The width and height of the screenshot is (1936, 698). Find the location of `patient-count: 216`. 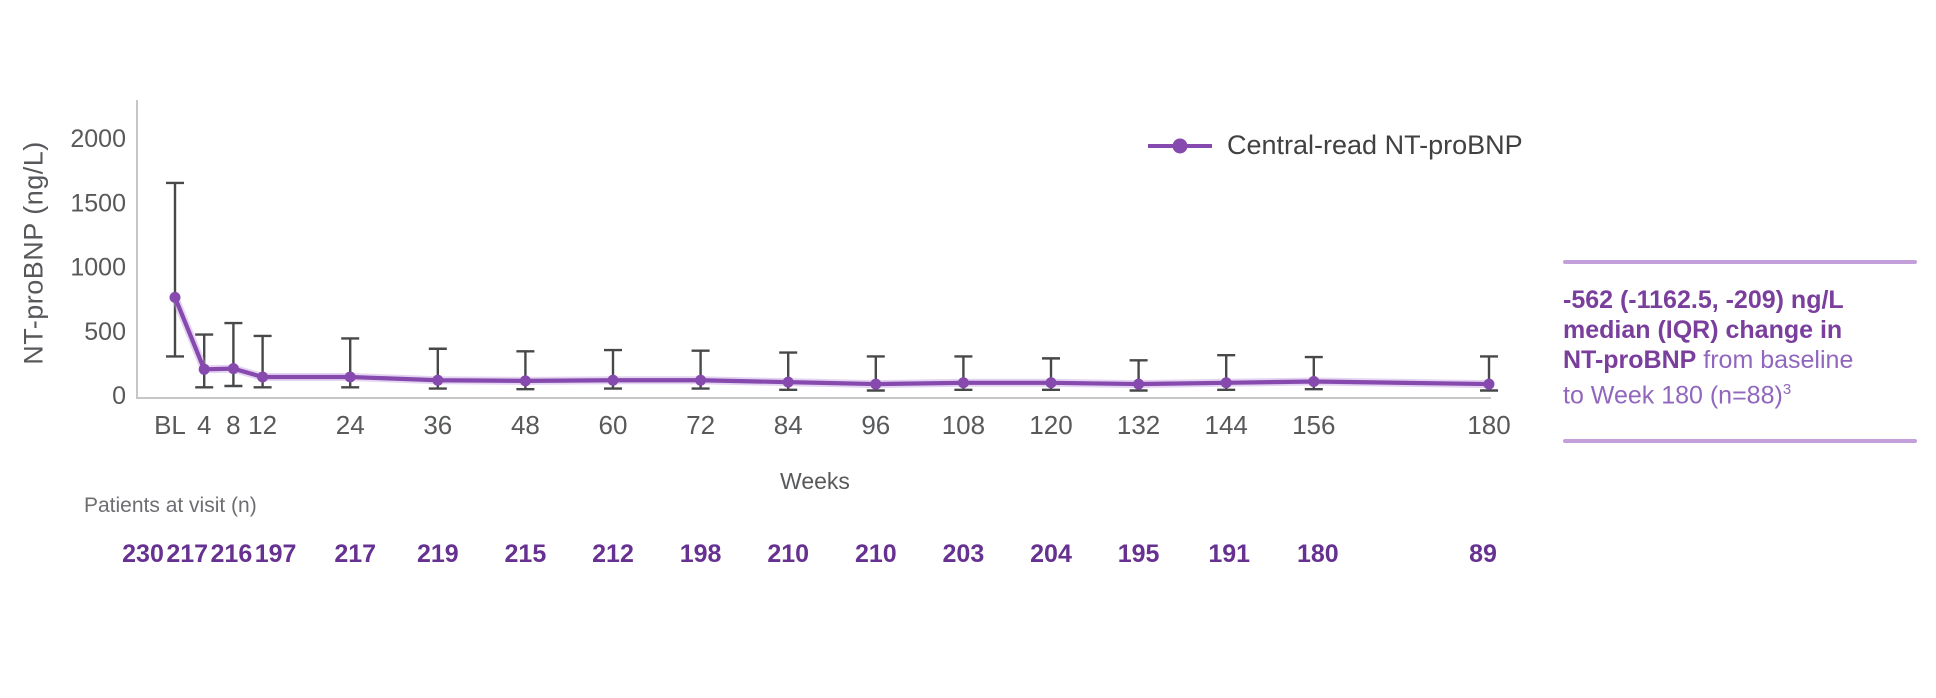

patient-count: 216 is located at coordinates (231, 554).